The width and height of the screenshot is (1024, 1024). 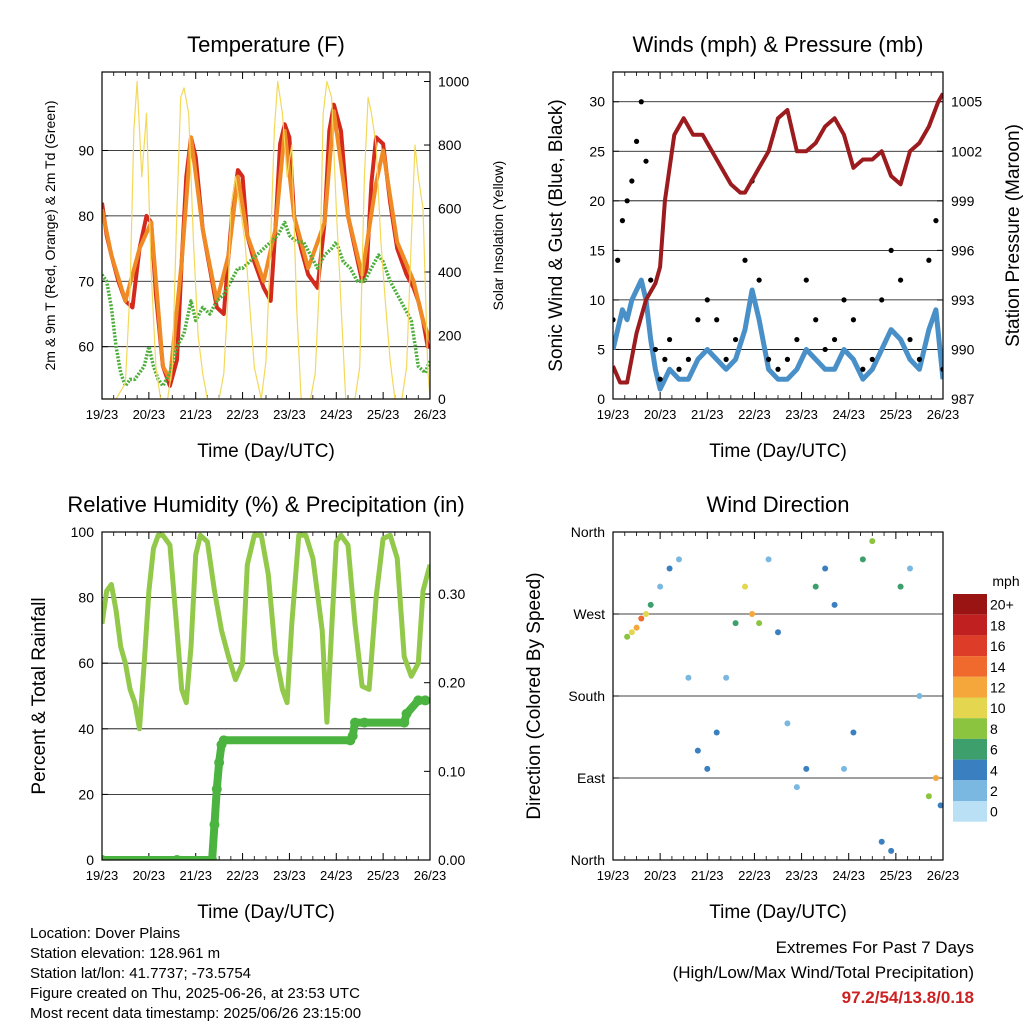 What do you see at coordinates (588, 532) in the screenshot?
I see `y-tick-label: North` at bounding box center [588, 532].